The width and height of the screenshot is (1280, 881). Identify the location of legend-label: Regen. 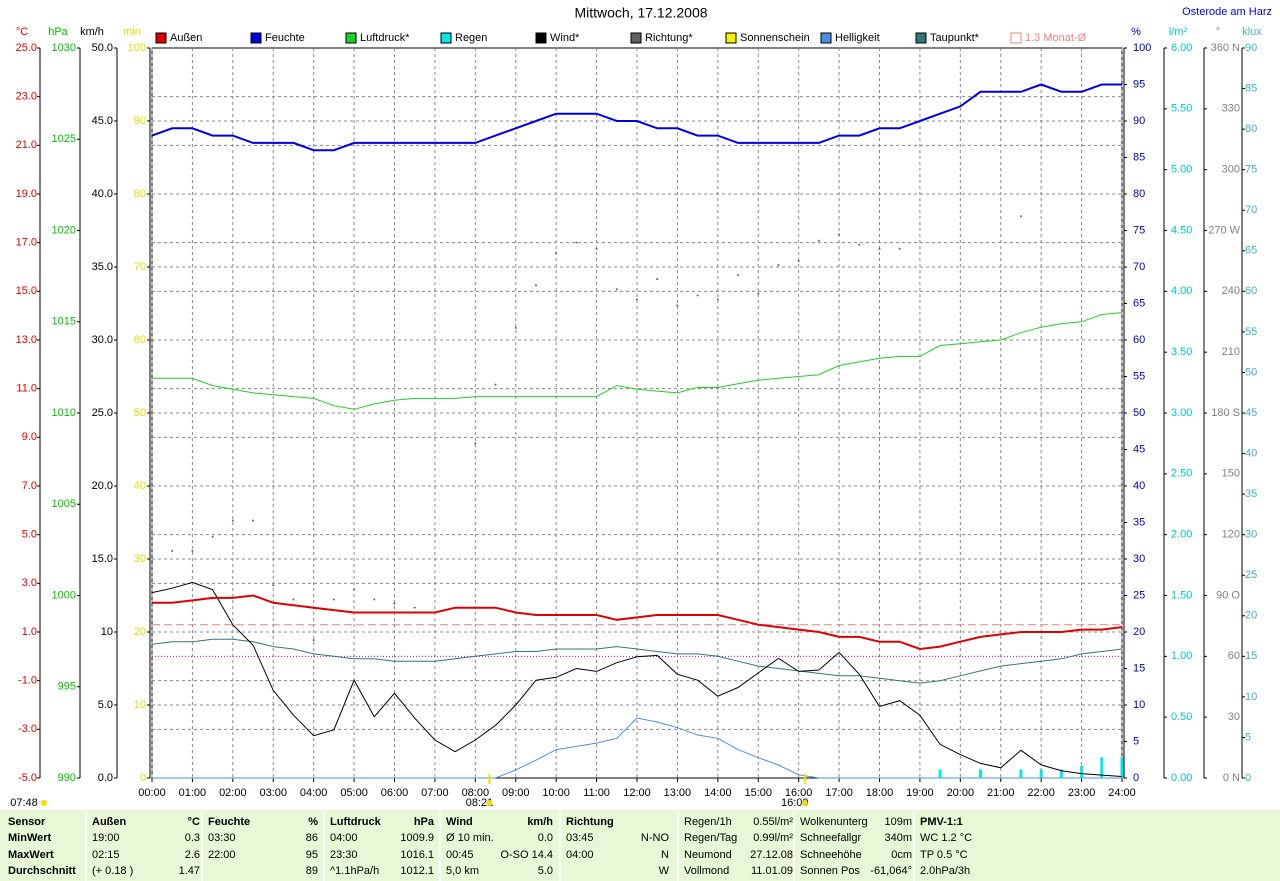
(471, 38).